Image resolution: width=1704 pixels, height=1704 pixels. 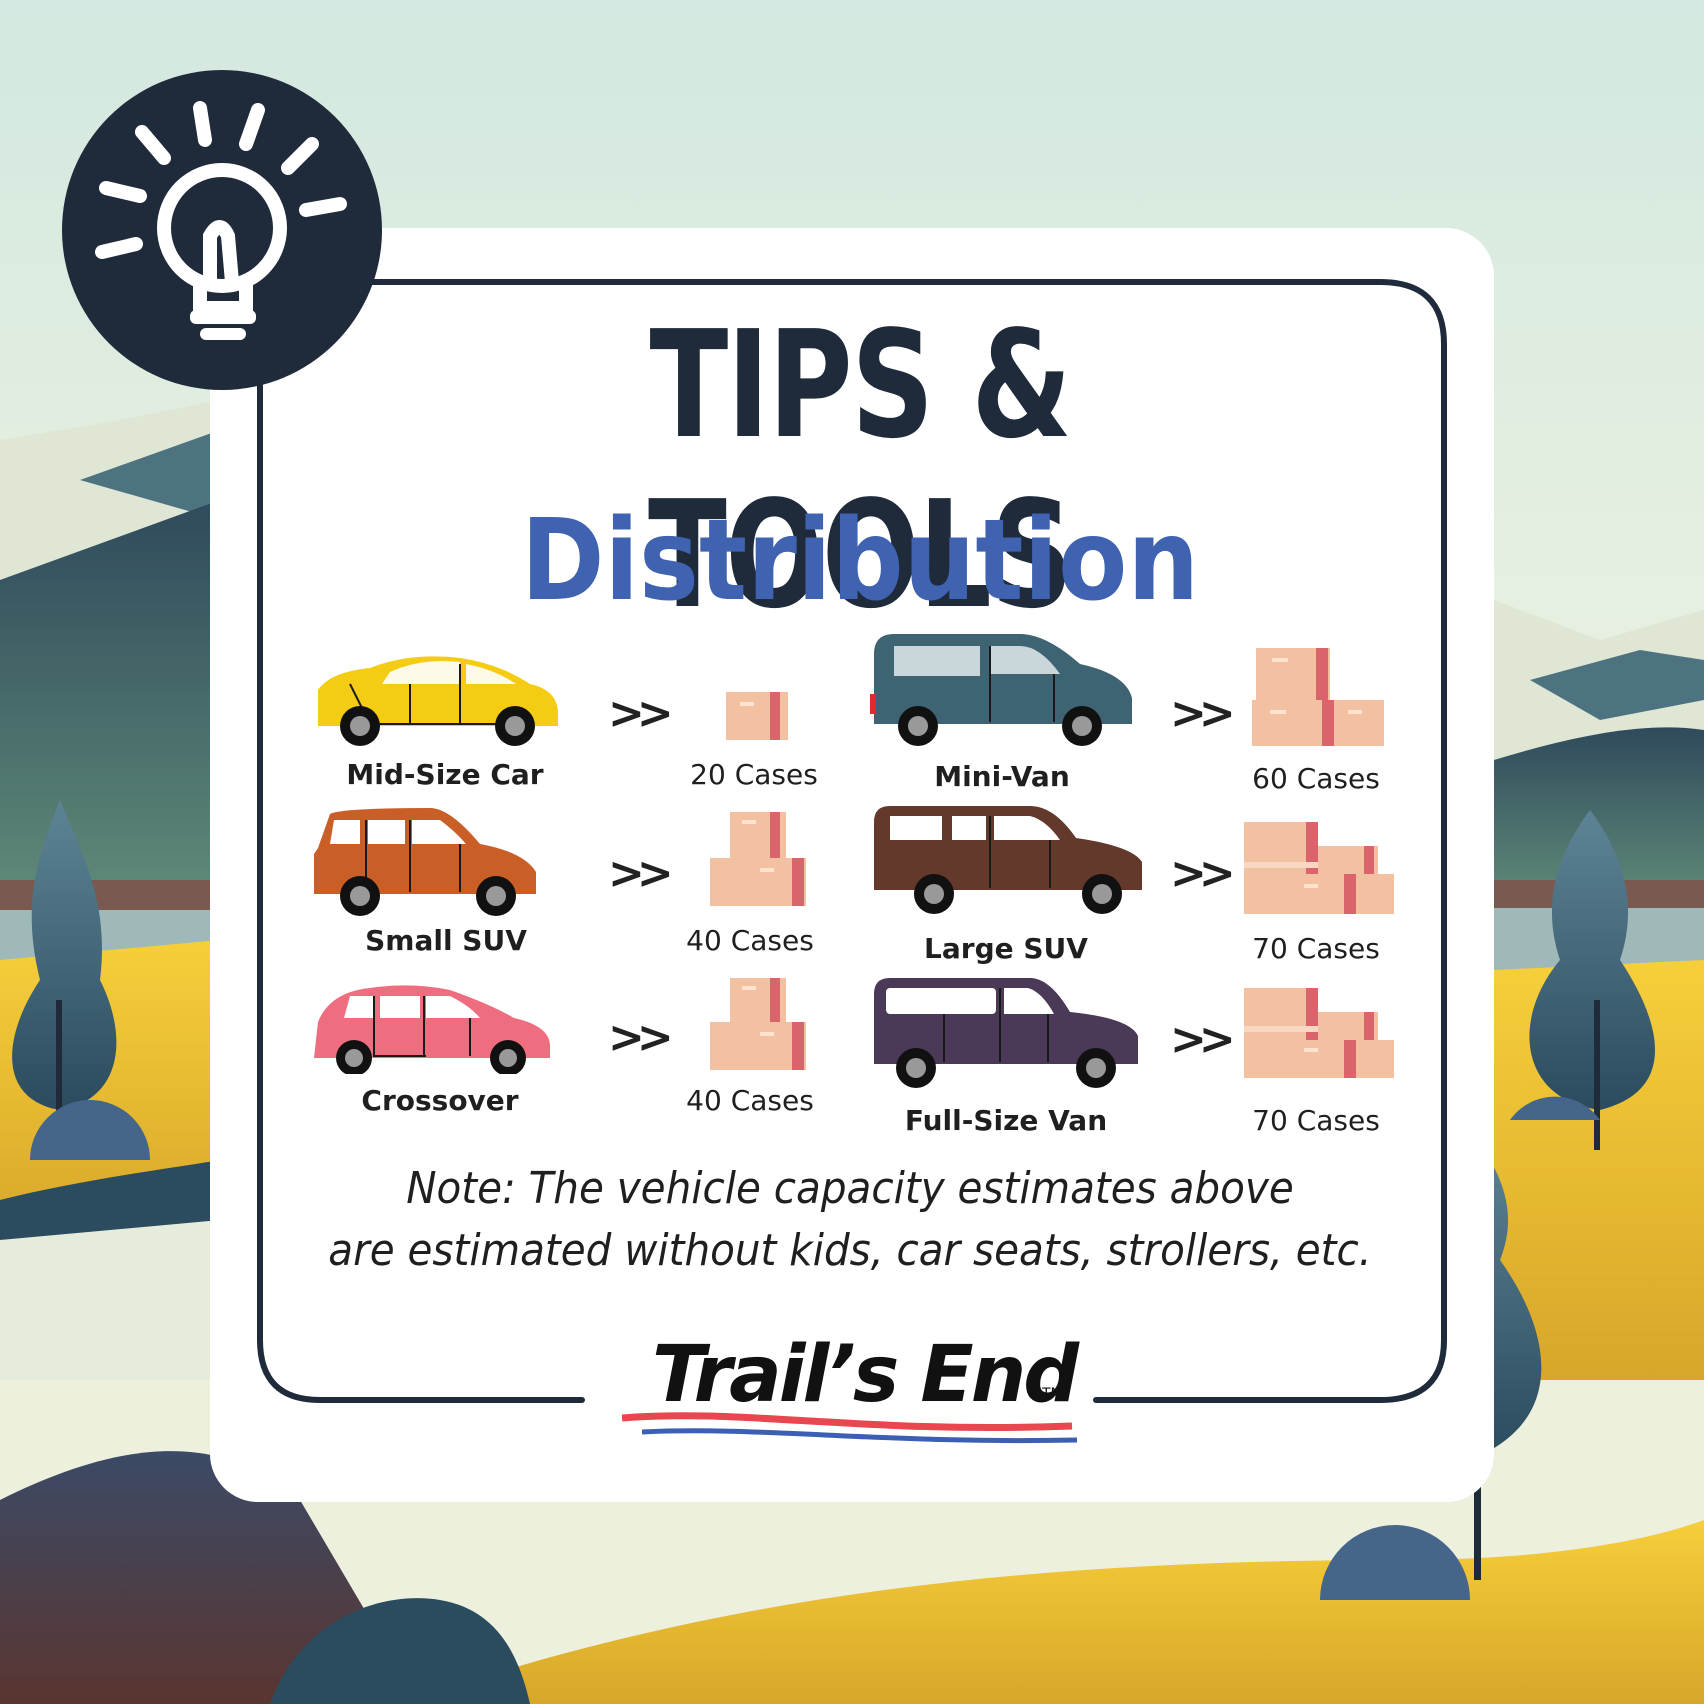 I want to click on trails-end-logo: Trail’s End TM, so click(x=852, y=1395).